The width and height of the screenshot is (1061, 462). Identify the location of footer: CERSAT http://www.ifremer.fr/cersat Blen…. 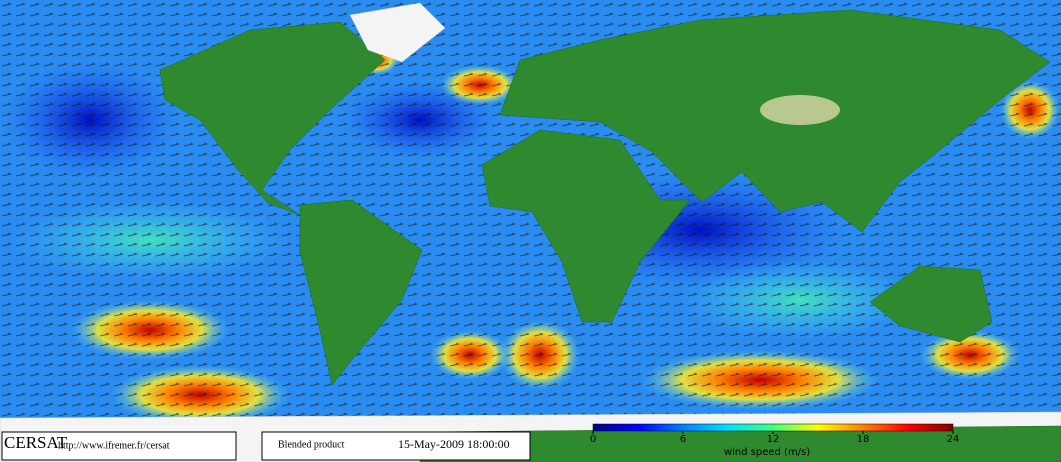
(405, 446).